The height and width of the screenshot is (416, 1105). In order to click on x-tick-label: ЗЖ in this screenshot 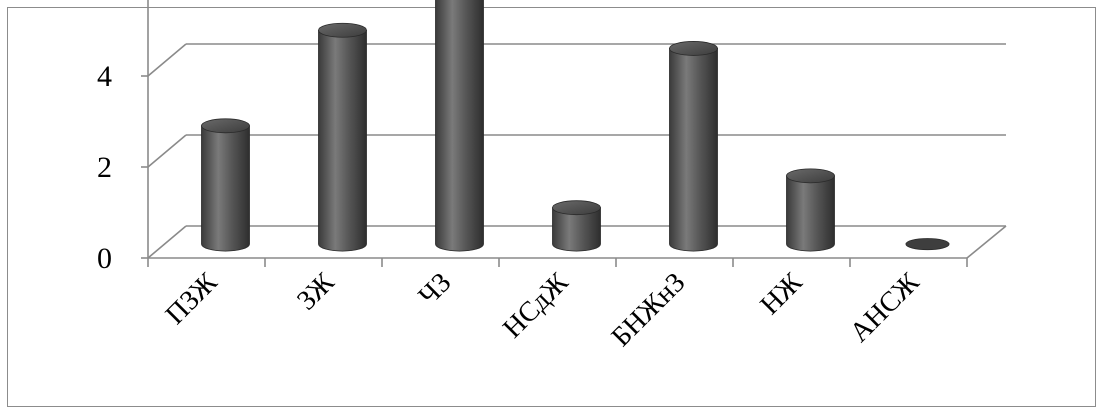, I will do `click(316, 291)`.